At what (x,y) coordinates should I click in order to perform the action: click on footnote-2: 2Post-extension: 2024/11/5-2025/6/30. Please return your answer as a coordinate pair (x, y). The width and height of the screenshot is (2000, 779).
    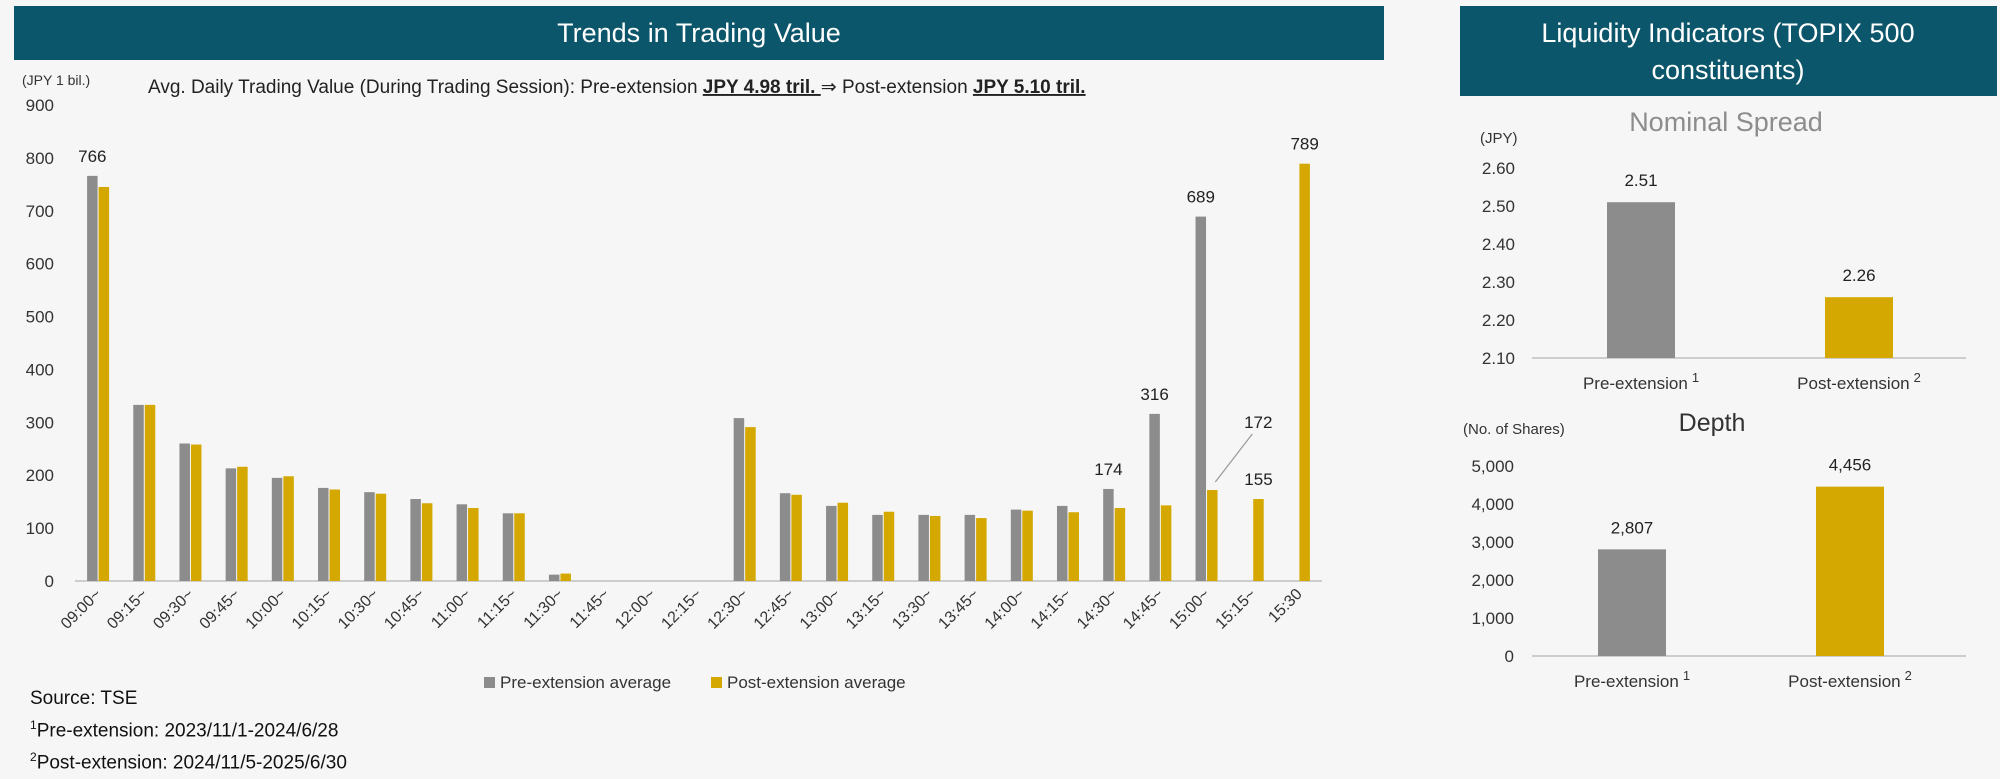
    Looking at the image, I should click on (188, 760).